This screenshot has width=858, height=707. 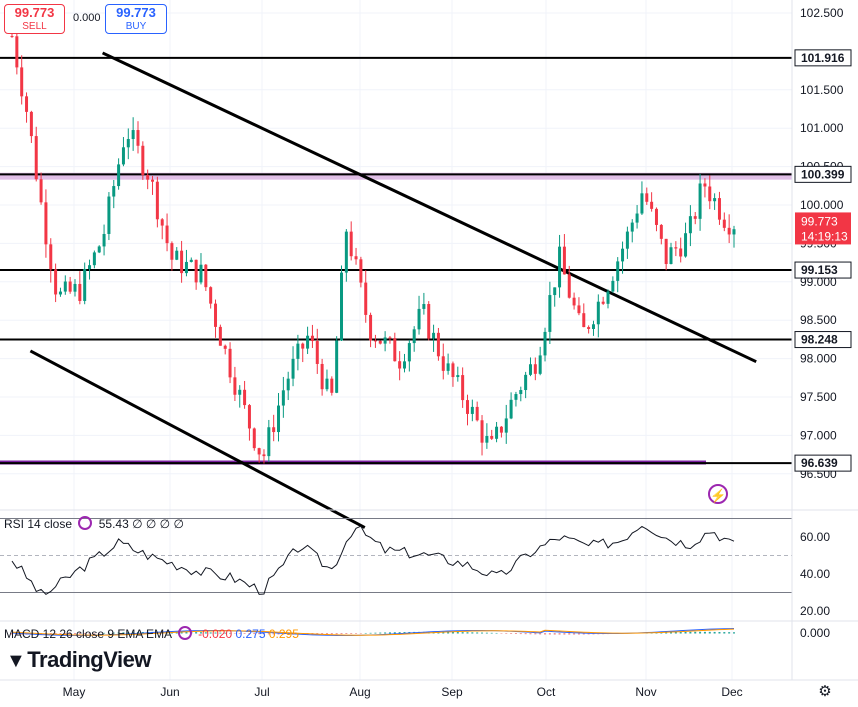 What do you see at coordinates (718, 494) in the screenshot?
I see `flash-icon: ⚡` at bounding box center [718, 494].